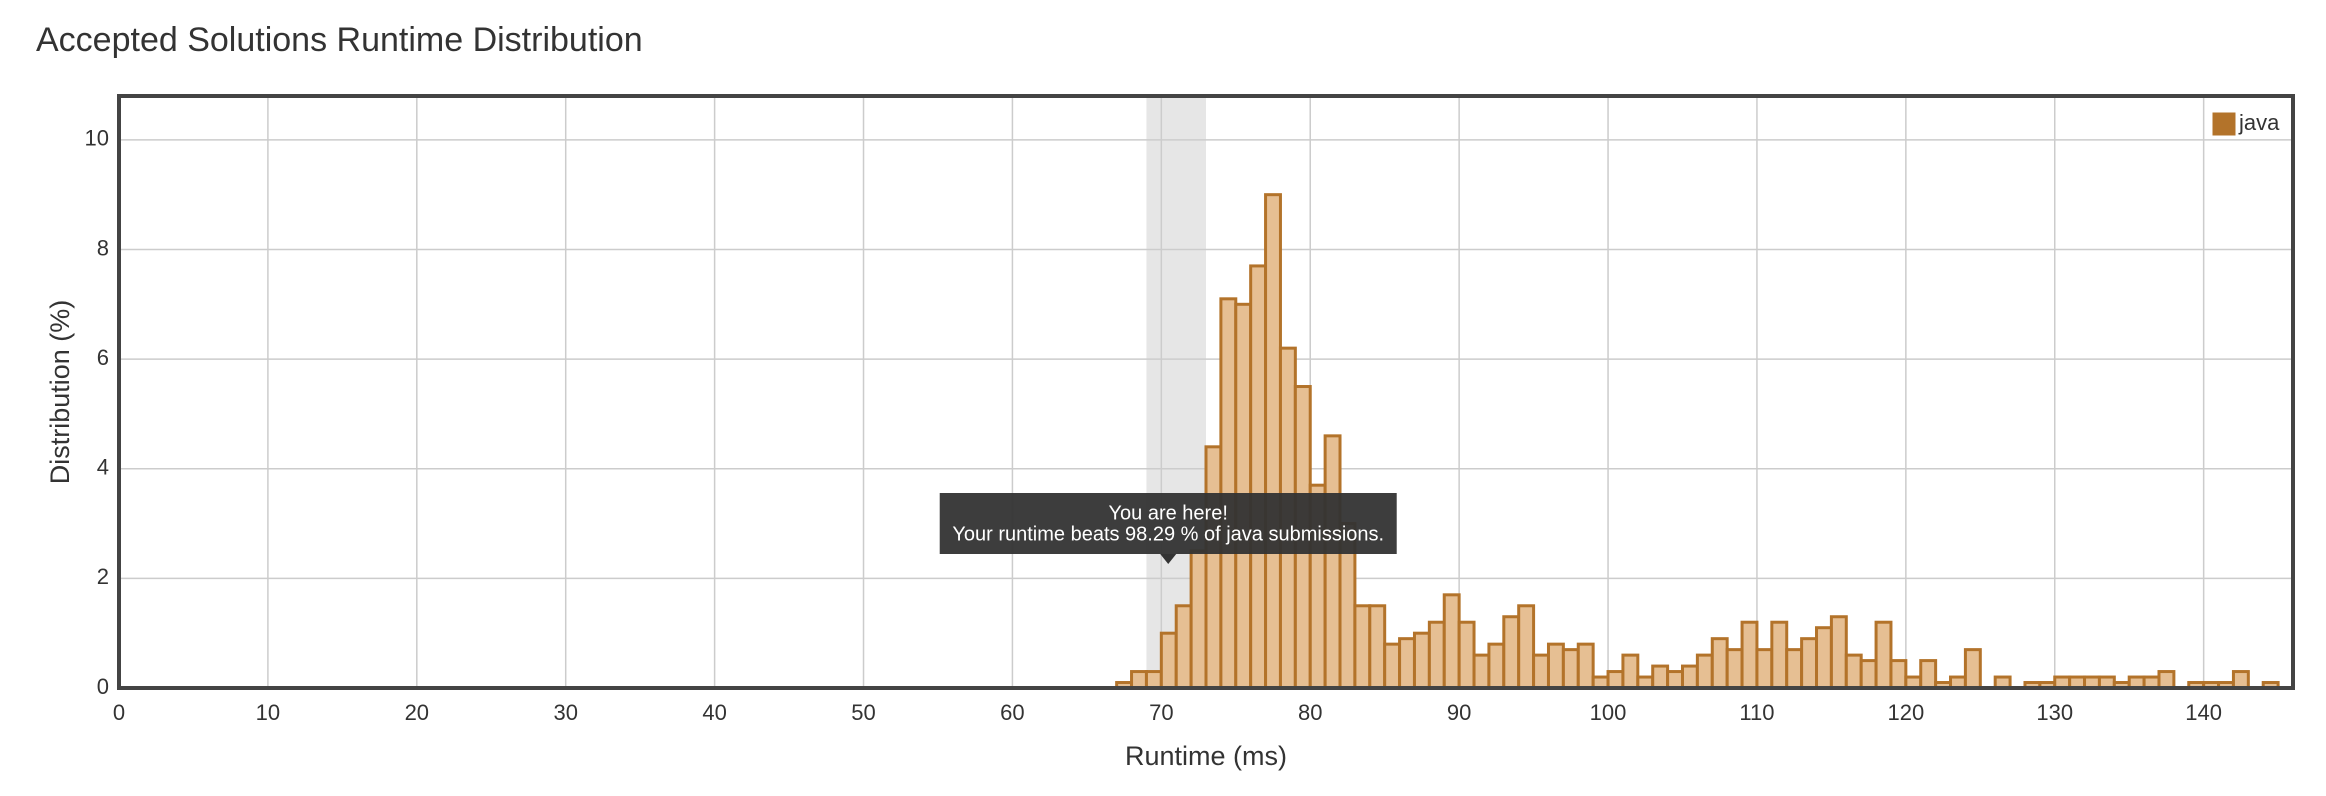  What do you see at coordinates (2259, 122) in the screenshot?
I see `legend-label: java` at bounding box center [2259, 122].